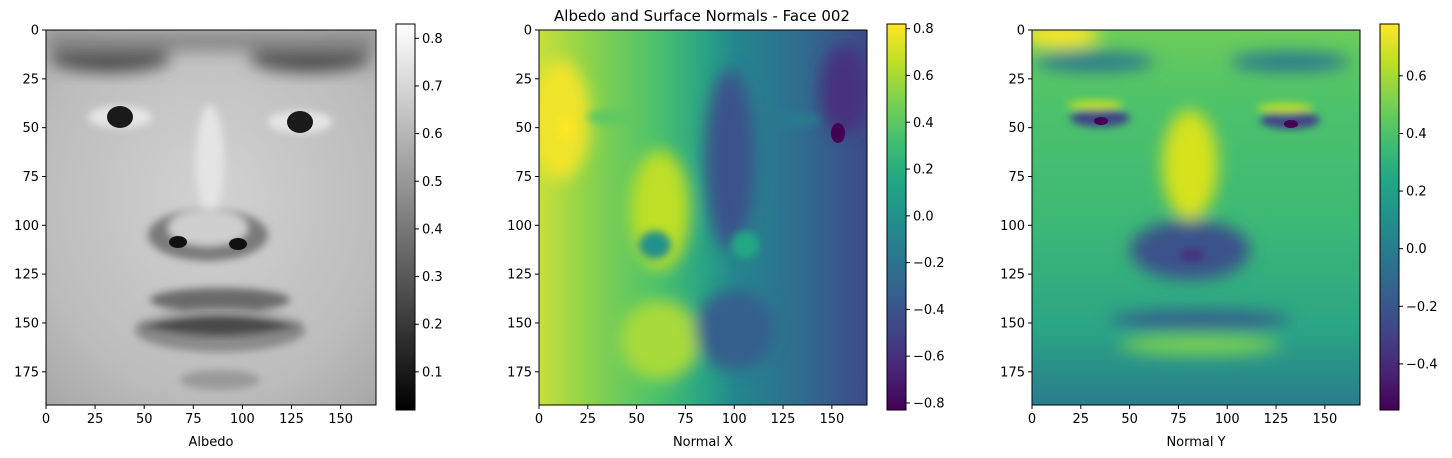  What do you see at coordinates (405, 217) in the screenshot?
I see `albedo-colorbar` at bounding box center [405, 217].